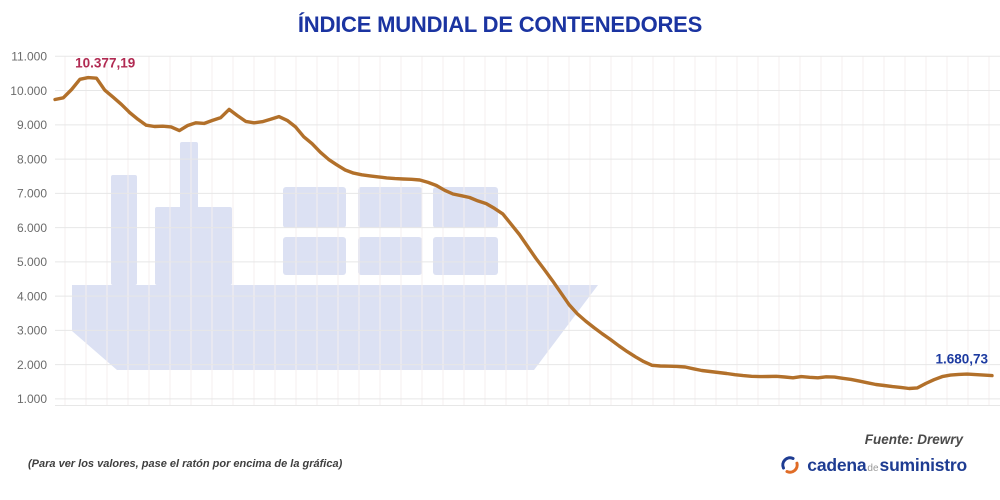 The width and height of the screenshot is (1000, 500). What do you see at coordinates (32, 262) in the screenshot?
I see `y-tick-label: 5.000` at bounding box center [32, 262].